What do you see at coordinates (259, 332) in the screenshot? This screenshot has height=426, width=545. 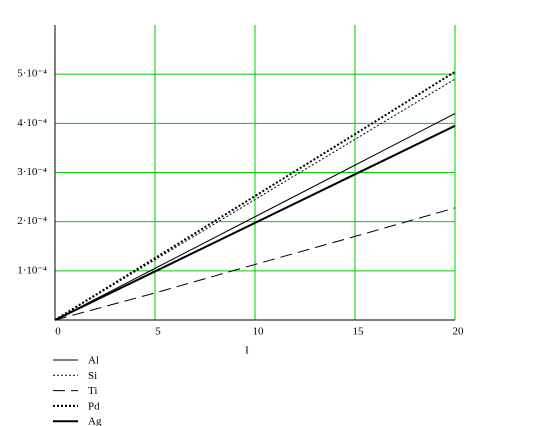 I see `x-tick-label: 10` at bounding box center [259, 332].